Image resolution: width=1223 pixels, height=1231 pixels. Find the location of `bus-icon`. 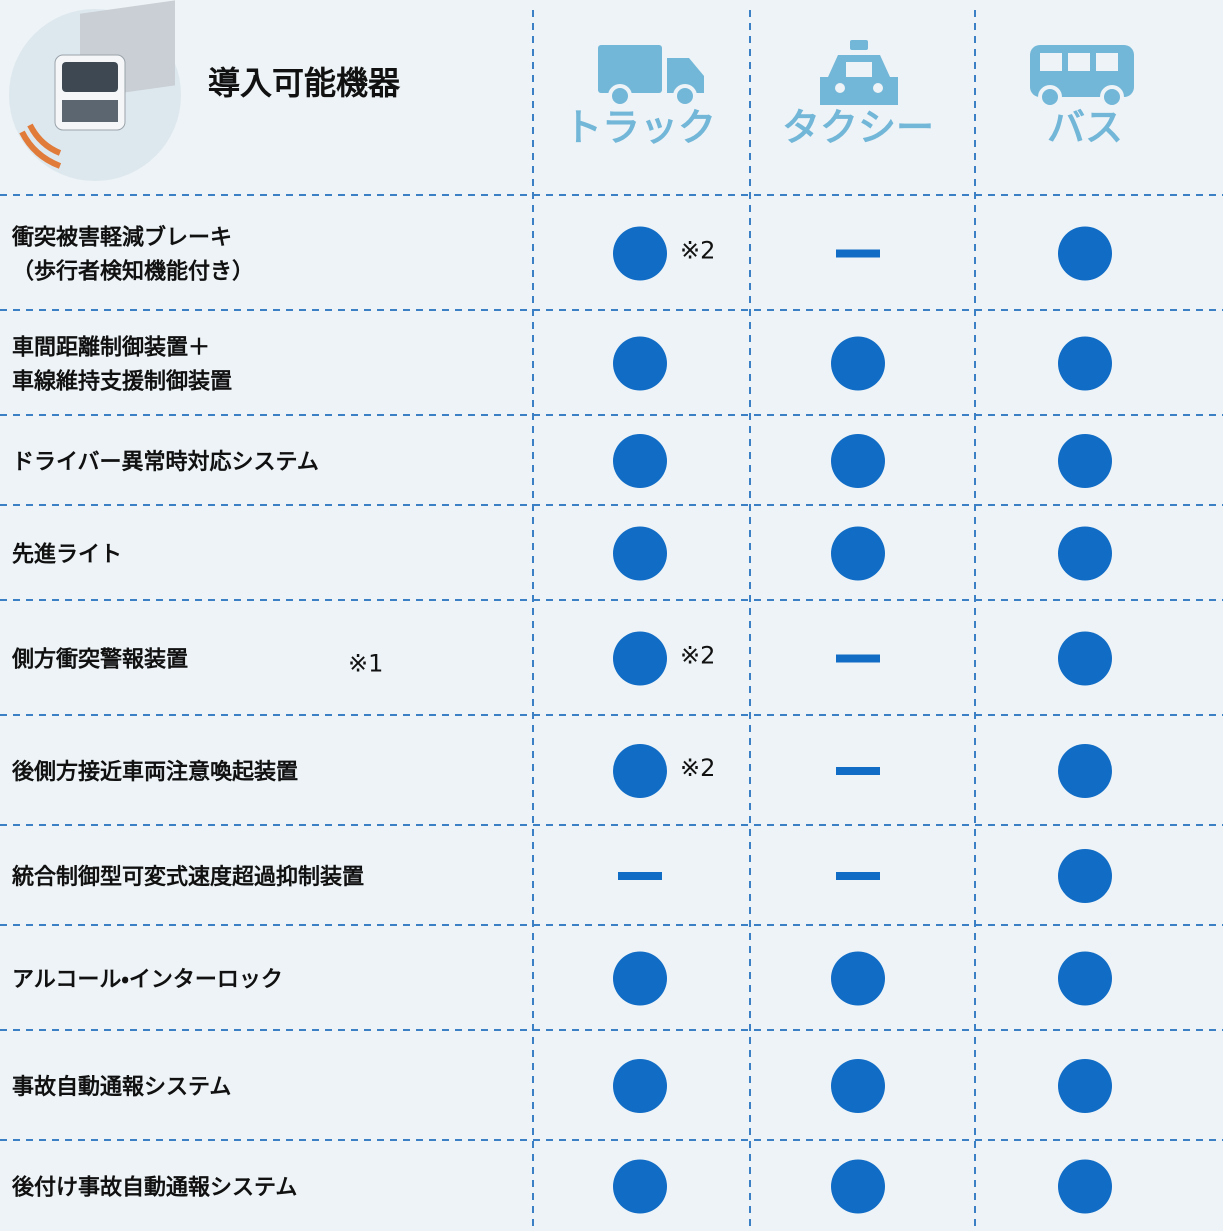

bus-icon is located at coordinates (1082, 77).